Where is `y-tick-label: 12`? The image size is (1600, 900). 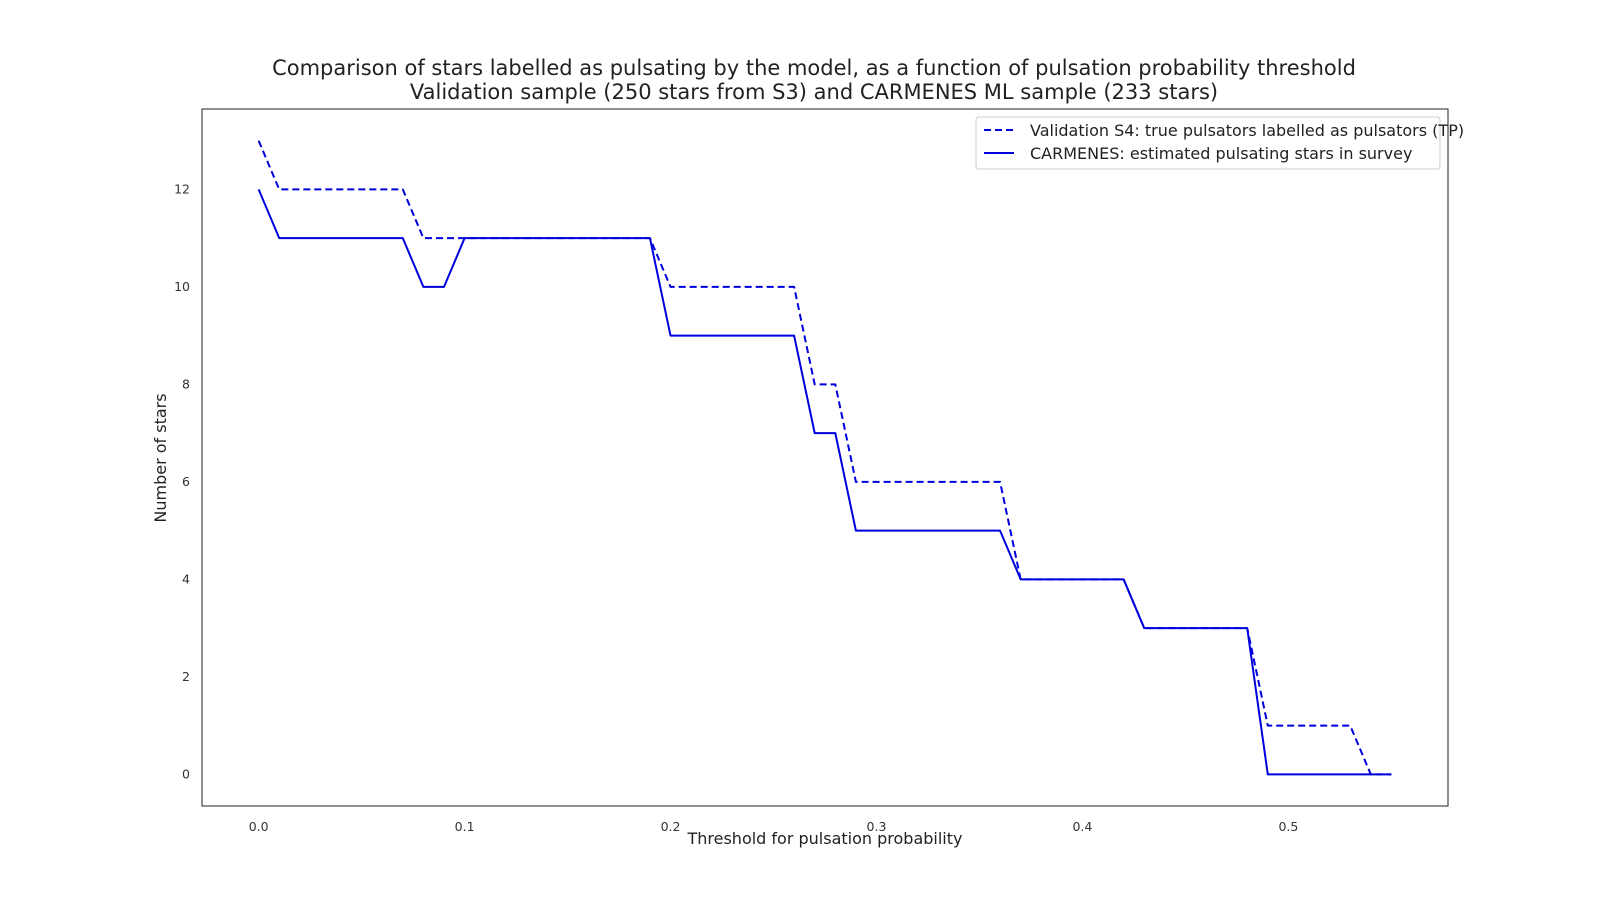 y-tick-label: 12 is located at coordinates (182, 188).